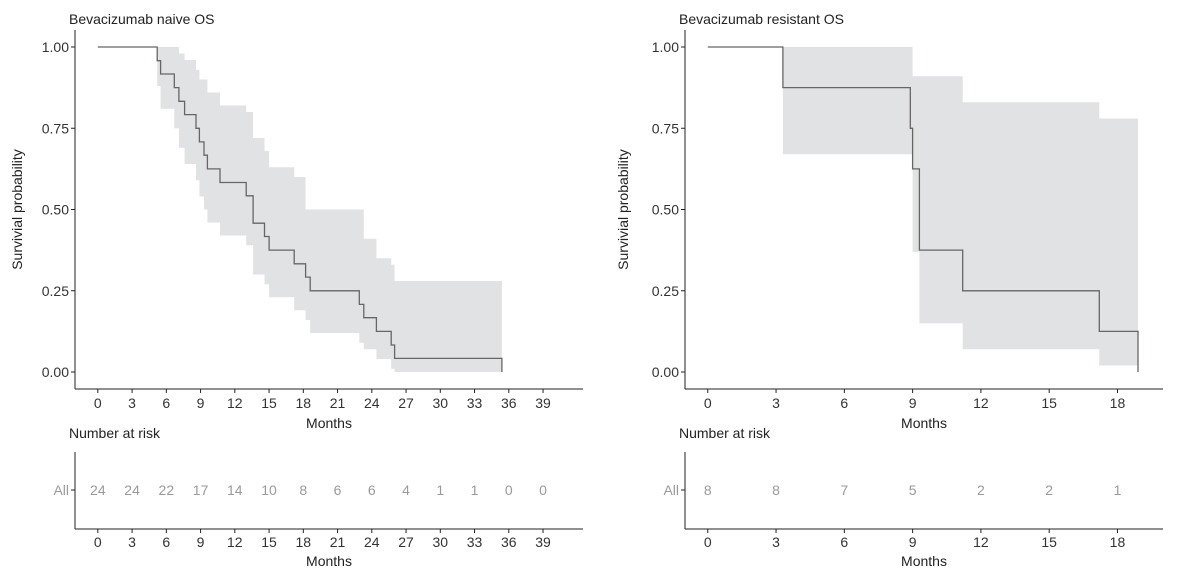 The width and height of the screenshot is (1181, 571). What do you see at coordinates (475, 403) in the screenshot?
I see `x-tick-label: 33` at bounding box center [475, 403].